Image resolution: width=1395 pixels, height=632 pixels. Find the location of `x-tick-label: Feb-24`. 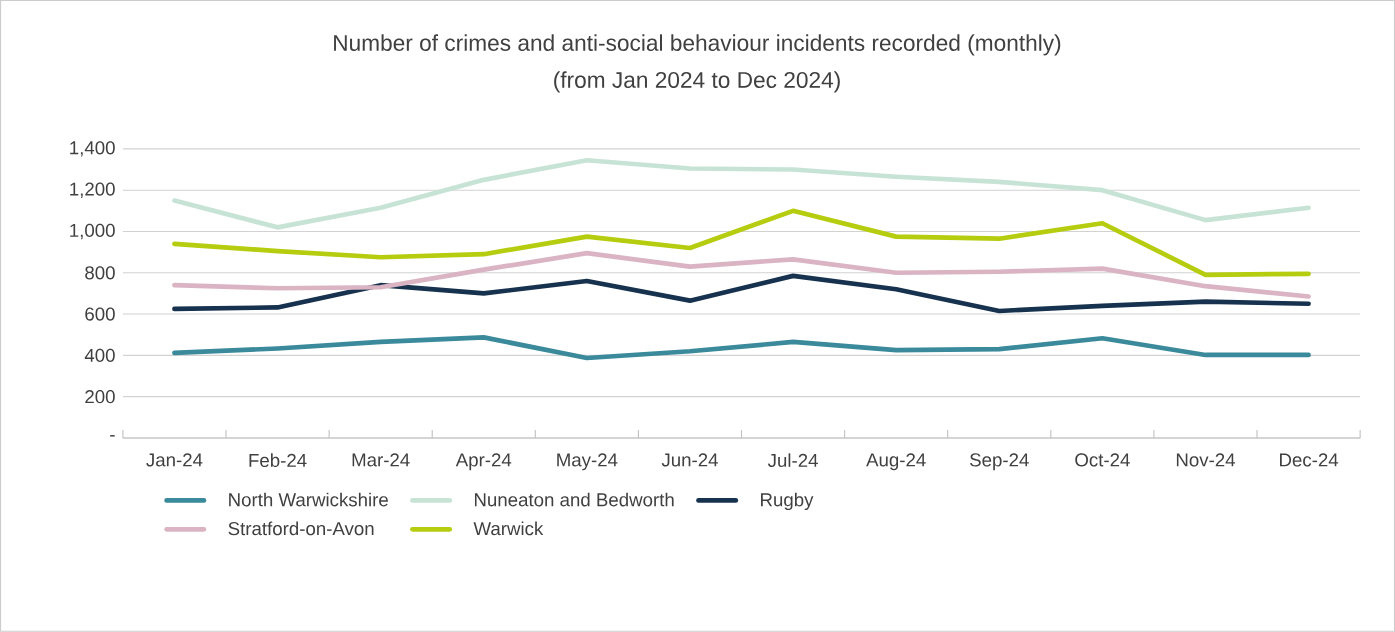

x-tick-label: Feb-24 is located at coordinates (278, 460).